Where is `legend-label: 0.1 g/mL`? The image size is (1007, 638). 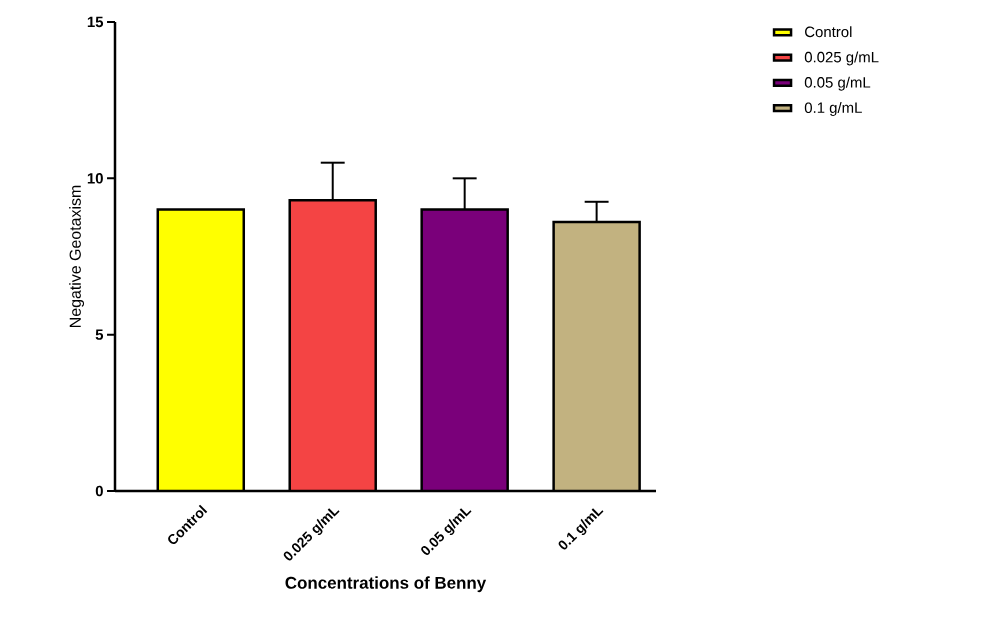 legend-label: 0.1 g/mL is located at coordinates (833, 109).